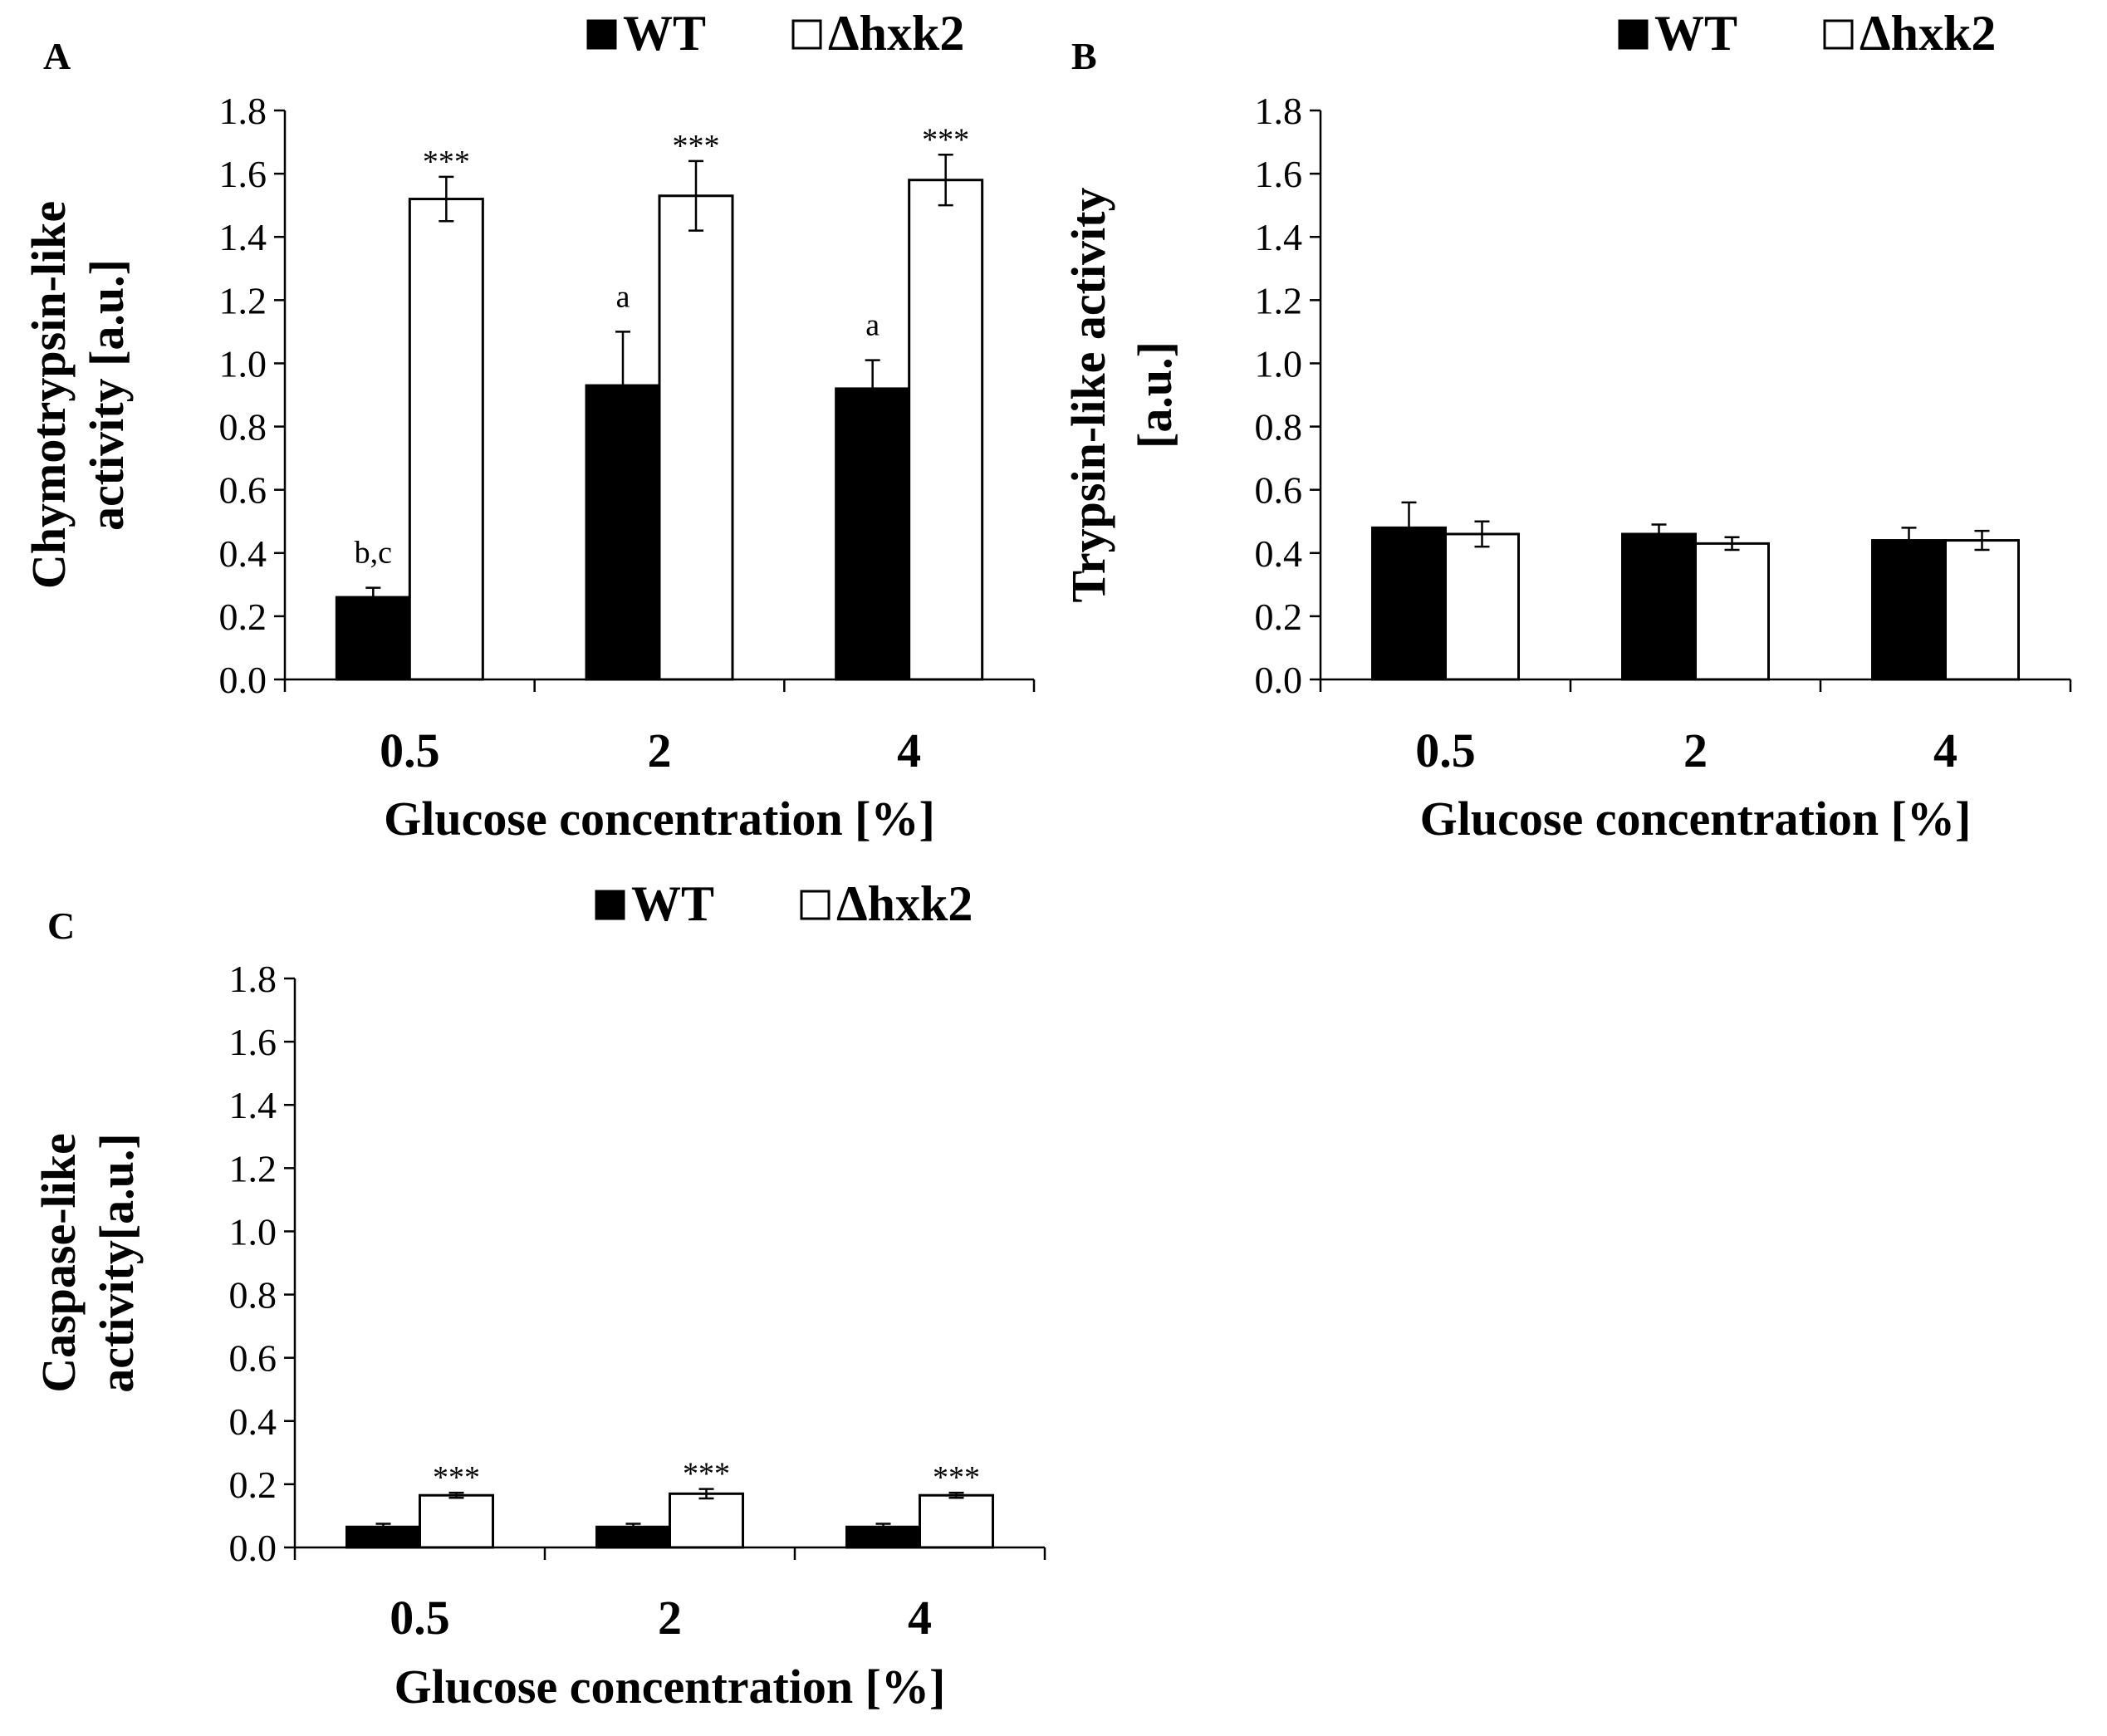 This screenshot has width=2107, height=1736. Describe the element at coordinates (1155, 395) in the screenshot. I see `y-axis-title: [a.u.]` at that location.